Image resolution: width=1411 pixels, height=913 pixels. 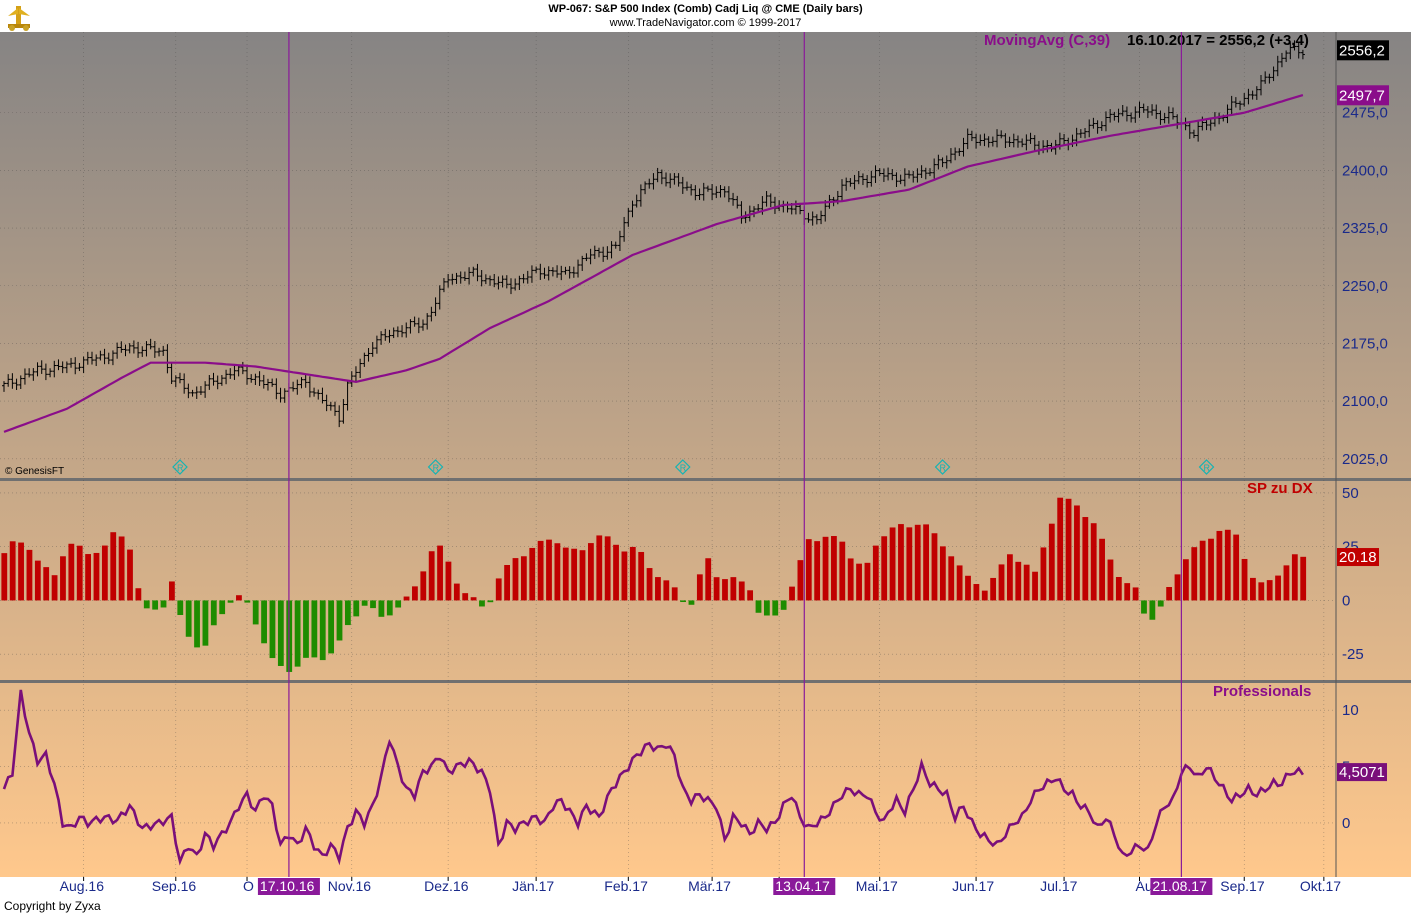 I want to click on month-label: Mai.17, so click(x=877, y=886).